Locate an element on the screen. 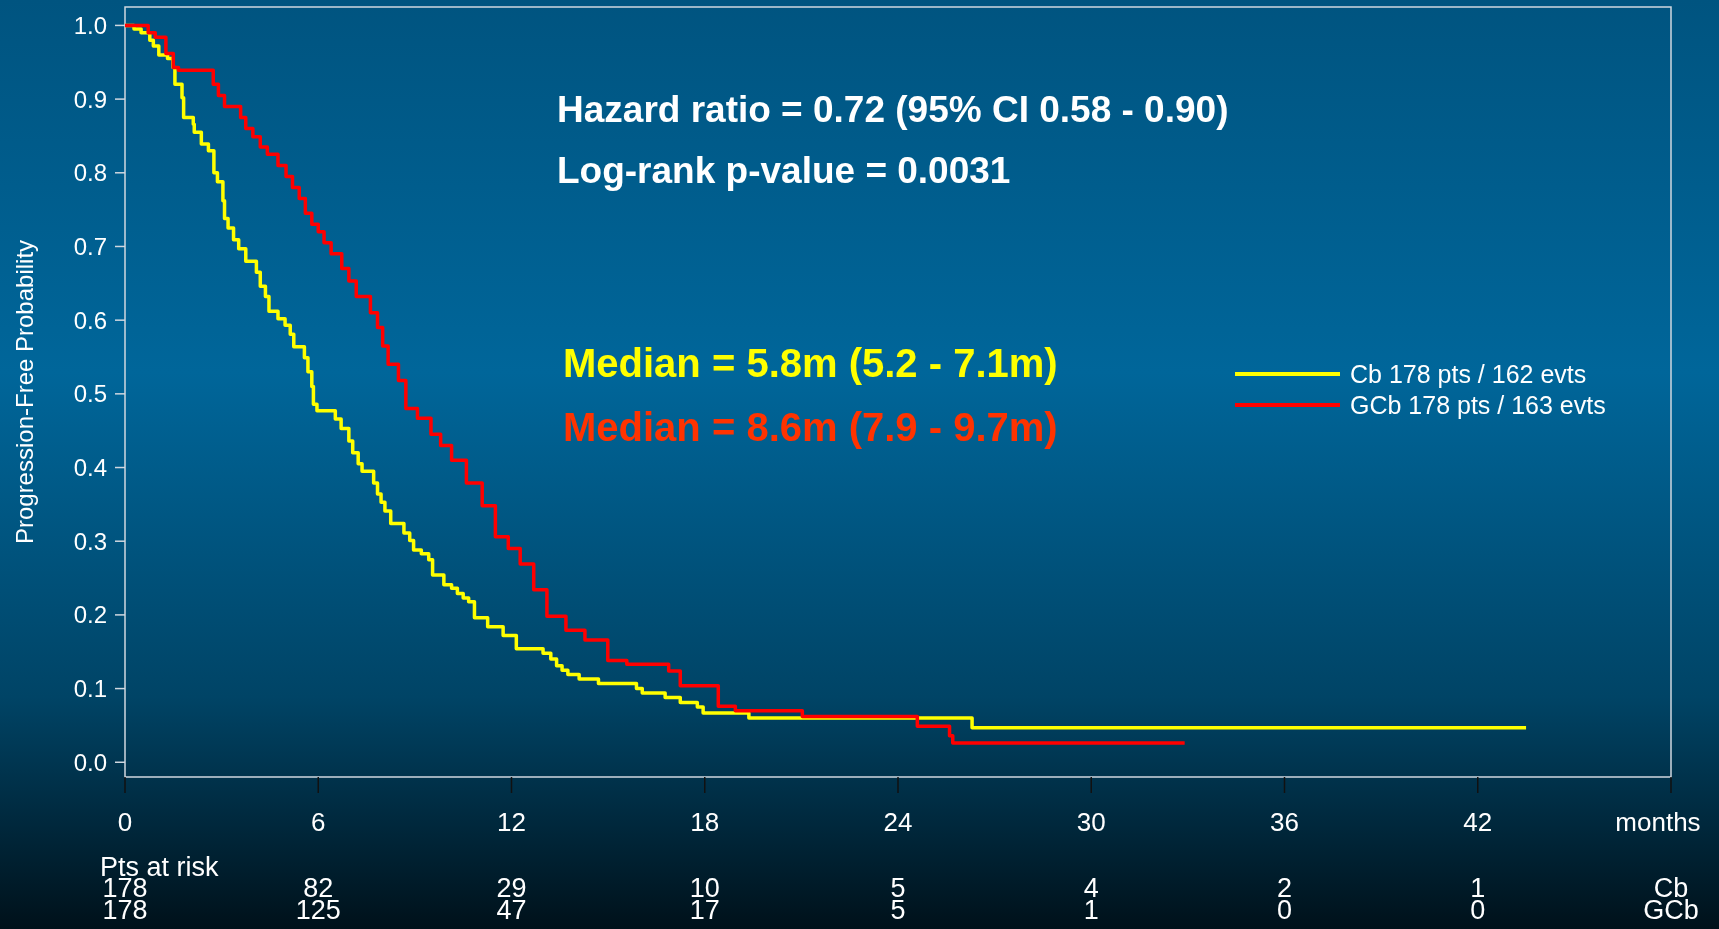 The image size is (1719, 929). x-tick-label: 18 is located at coordinates (705, 822).